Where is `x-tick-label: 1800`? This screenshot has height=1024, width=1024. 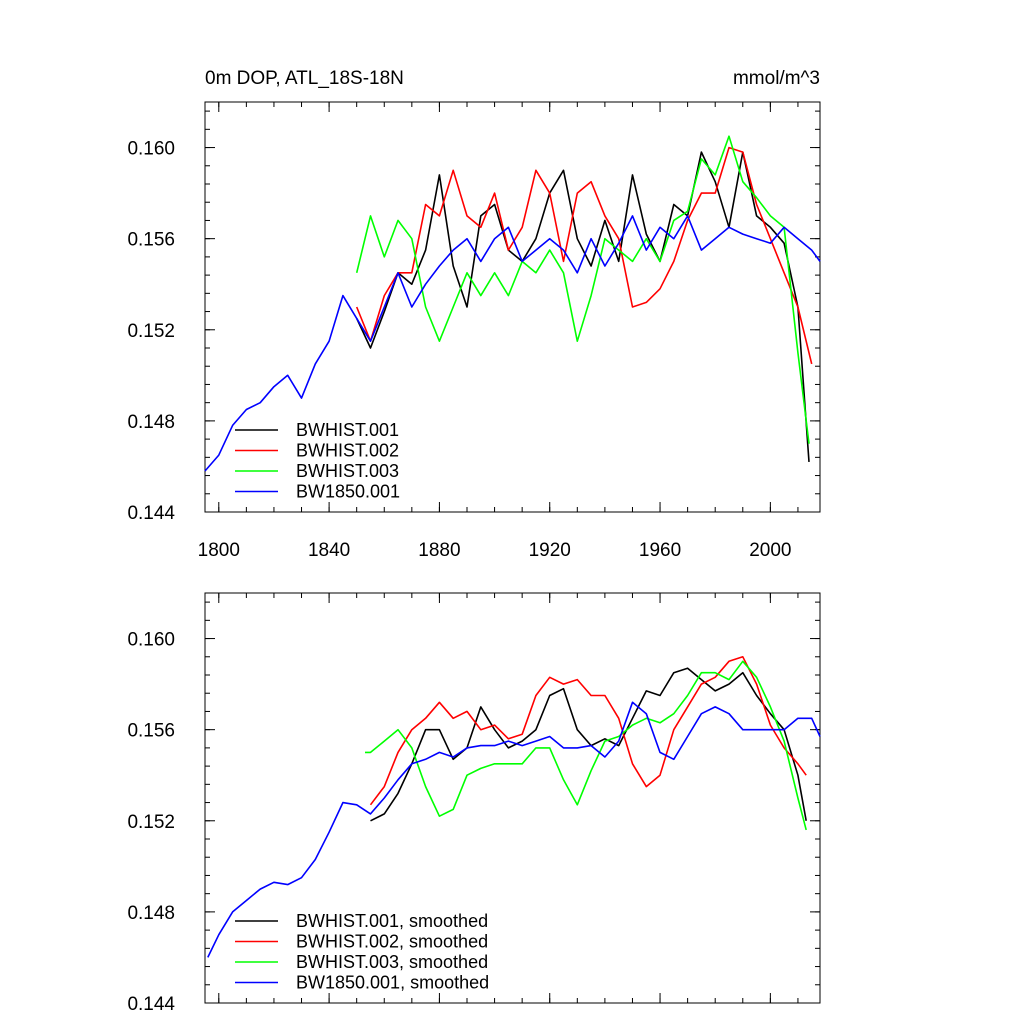 x-tick-label: 1800 is located at coordinates (219, 550).